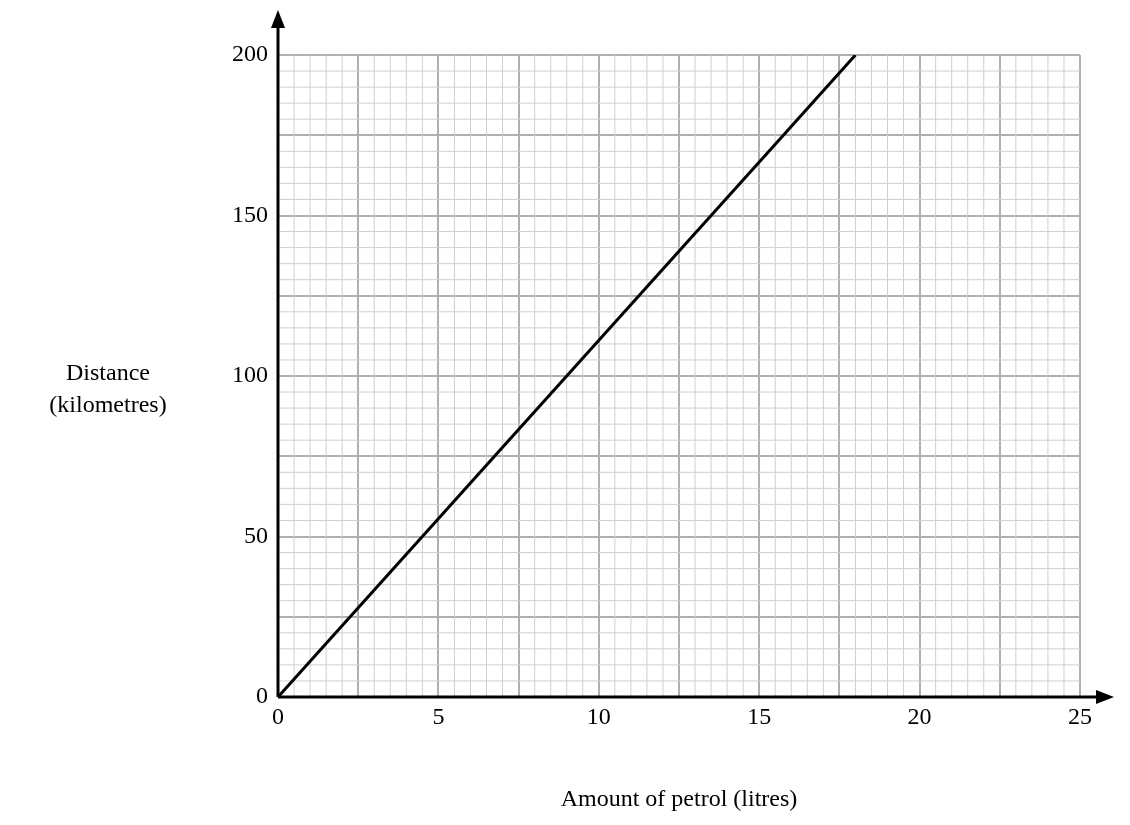 The width and height of the screenshot is (1130, 825). I want to click on x-axis-title: Amount of petrol (litres), so click(679, 797).